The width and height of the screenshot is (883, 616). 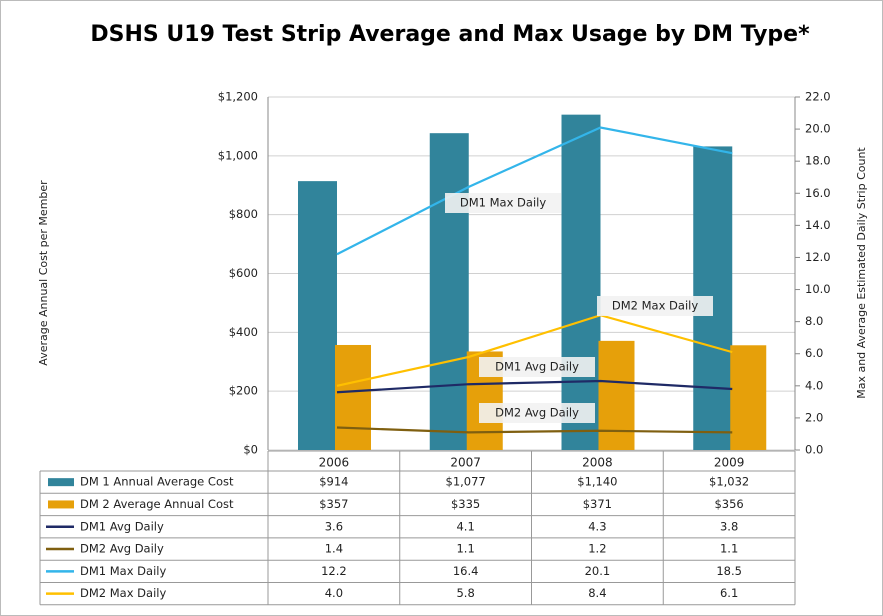 What do you see at coordinates (818, 129) in the screenshot?
I see `y2-tick-label: 20.0` at bounding box center [818, 129].